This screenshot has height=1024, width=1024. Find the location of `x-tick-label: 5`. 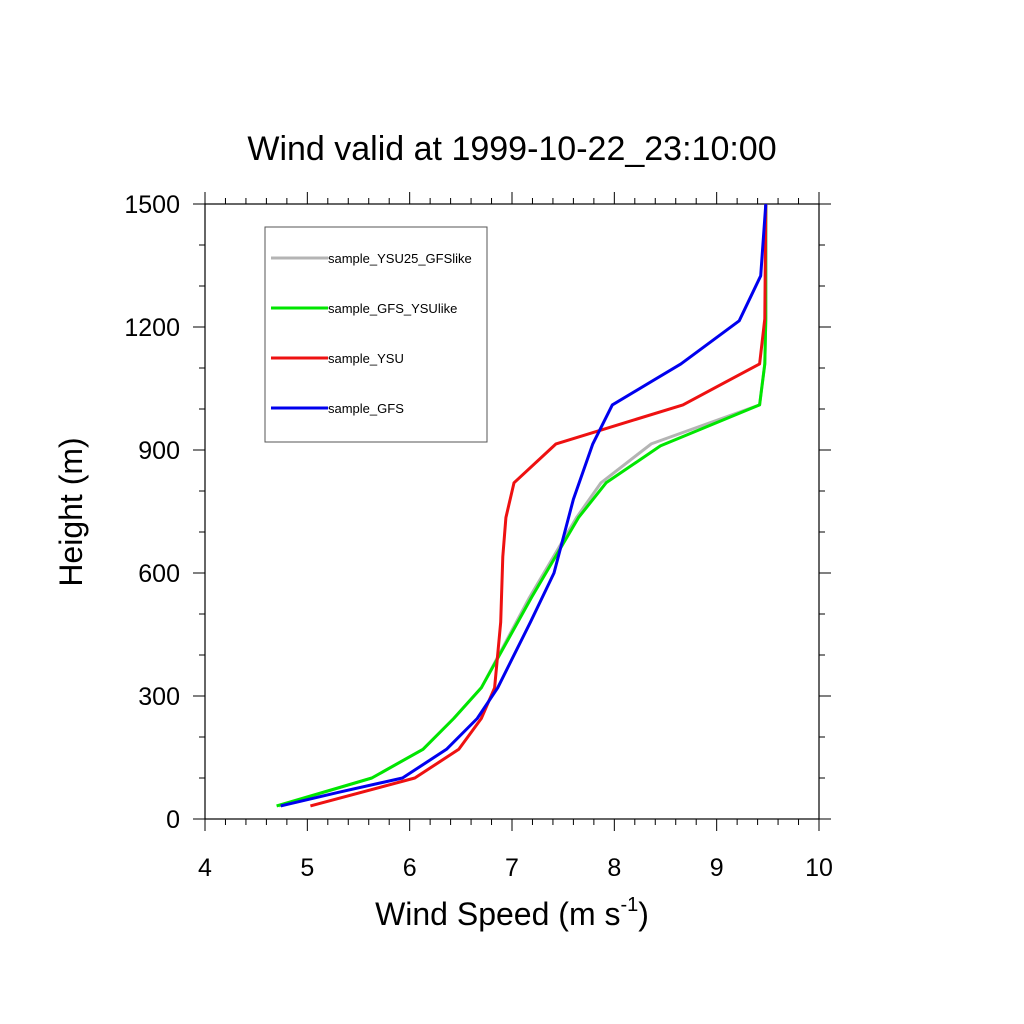

x-tick-label: 5 is located at coordinates (307, 868).